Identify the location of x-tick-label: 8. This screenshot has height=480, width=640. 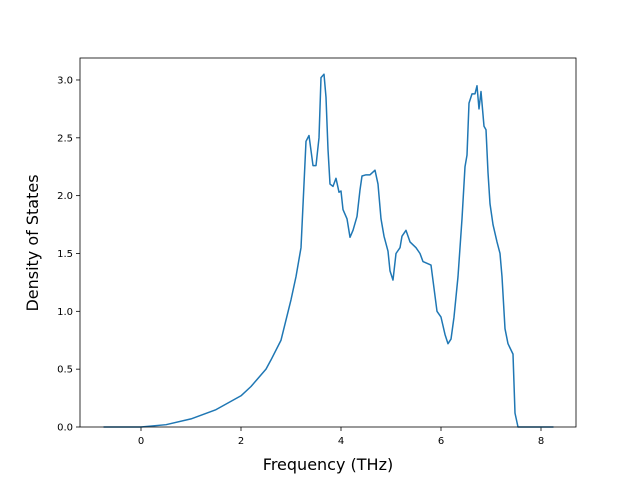
(541, 441).